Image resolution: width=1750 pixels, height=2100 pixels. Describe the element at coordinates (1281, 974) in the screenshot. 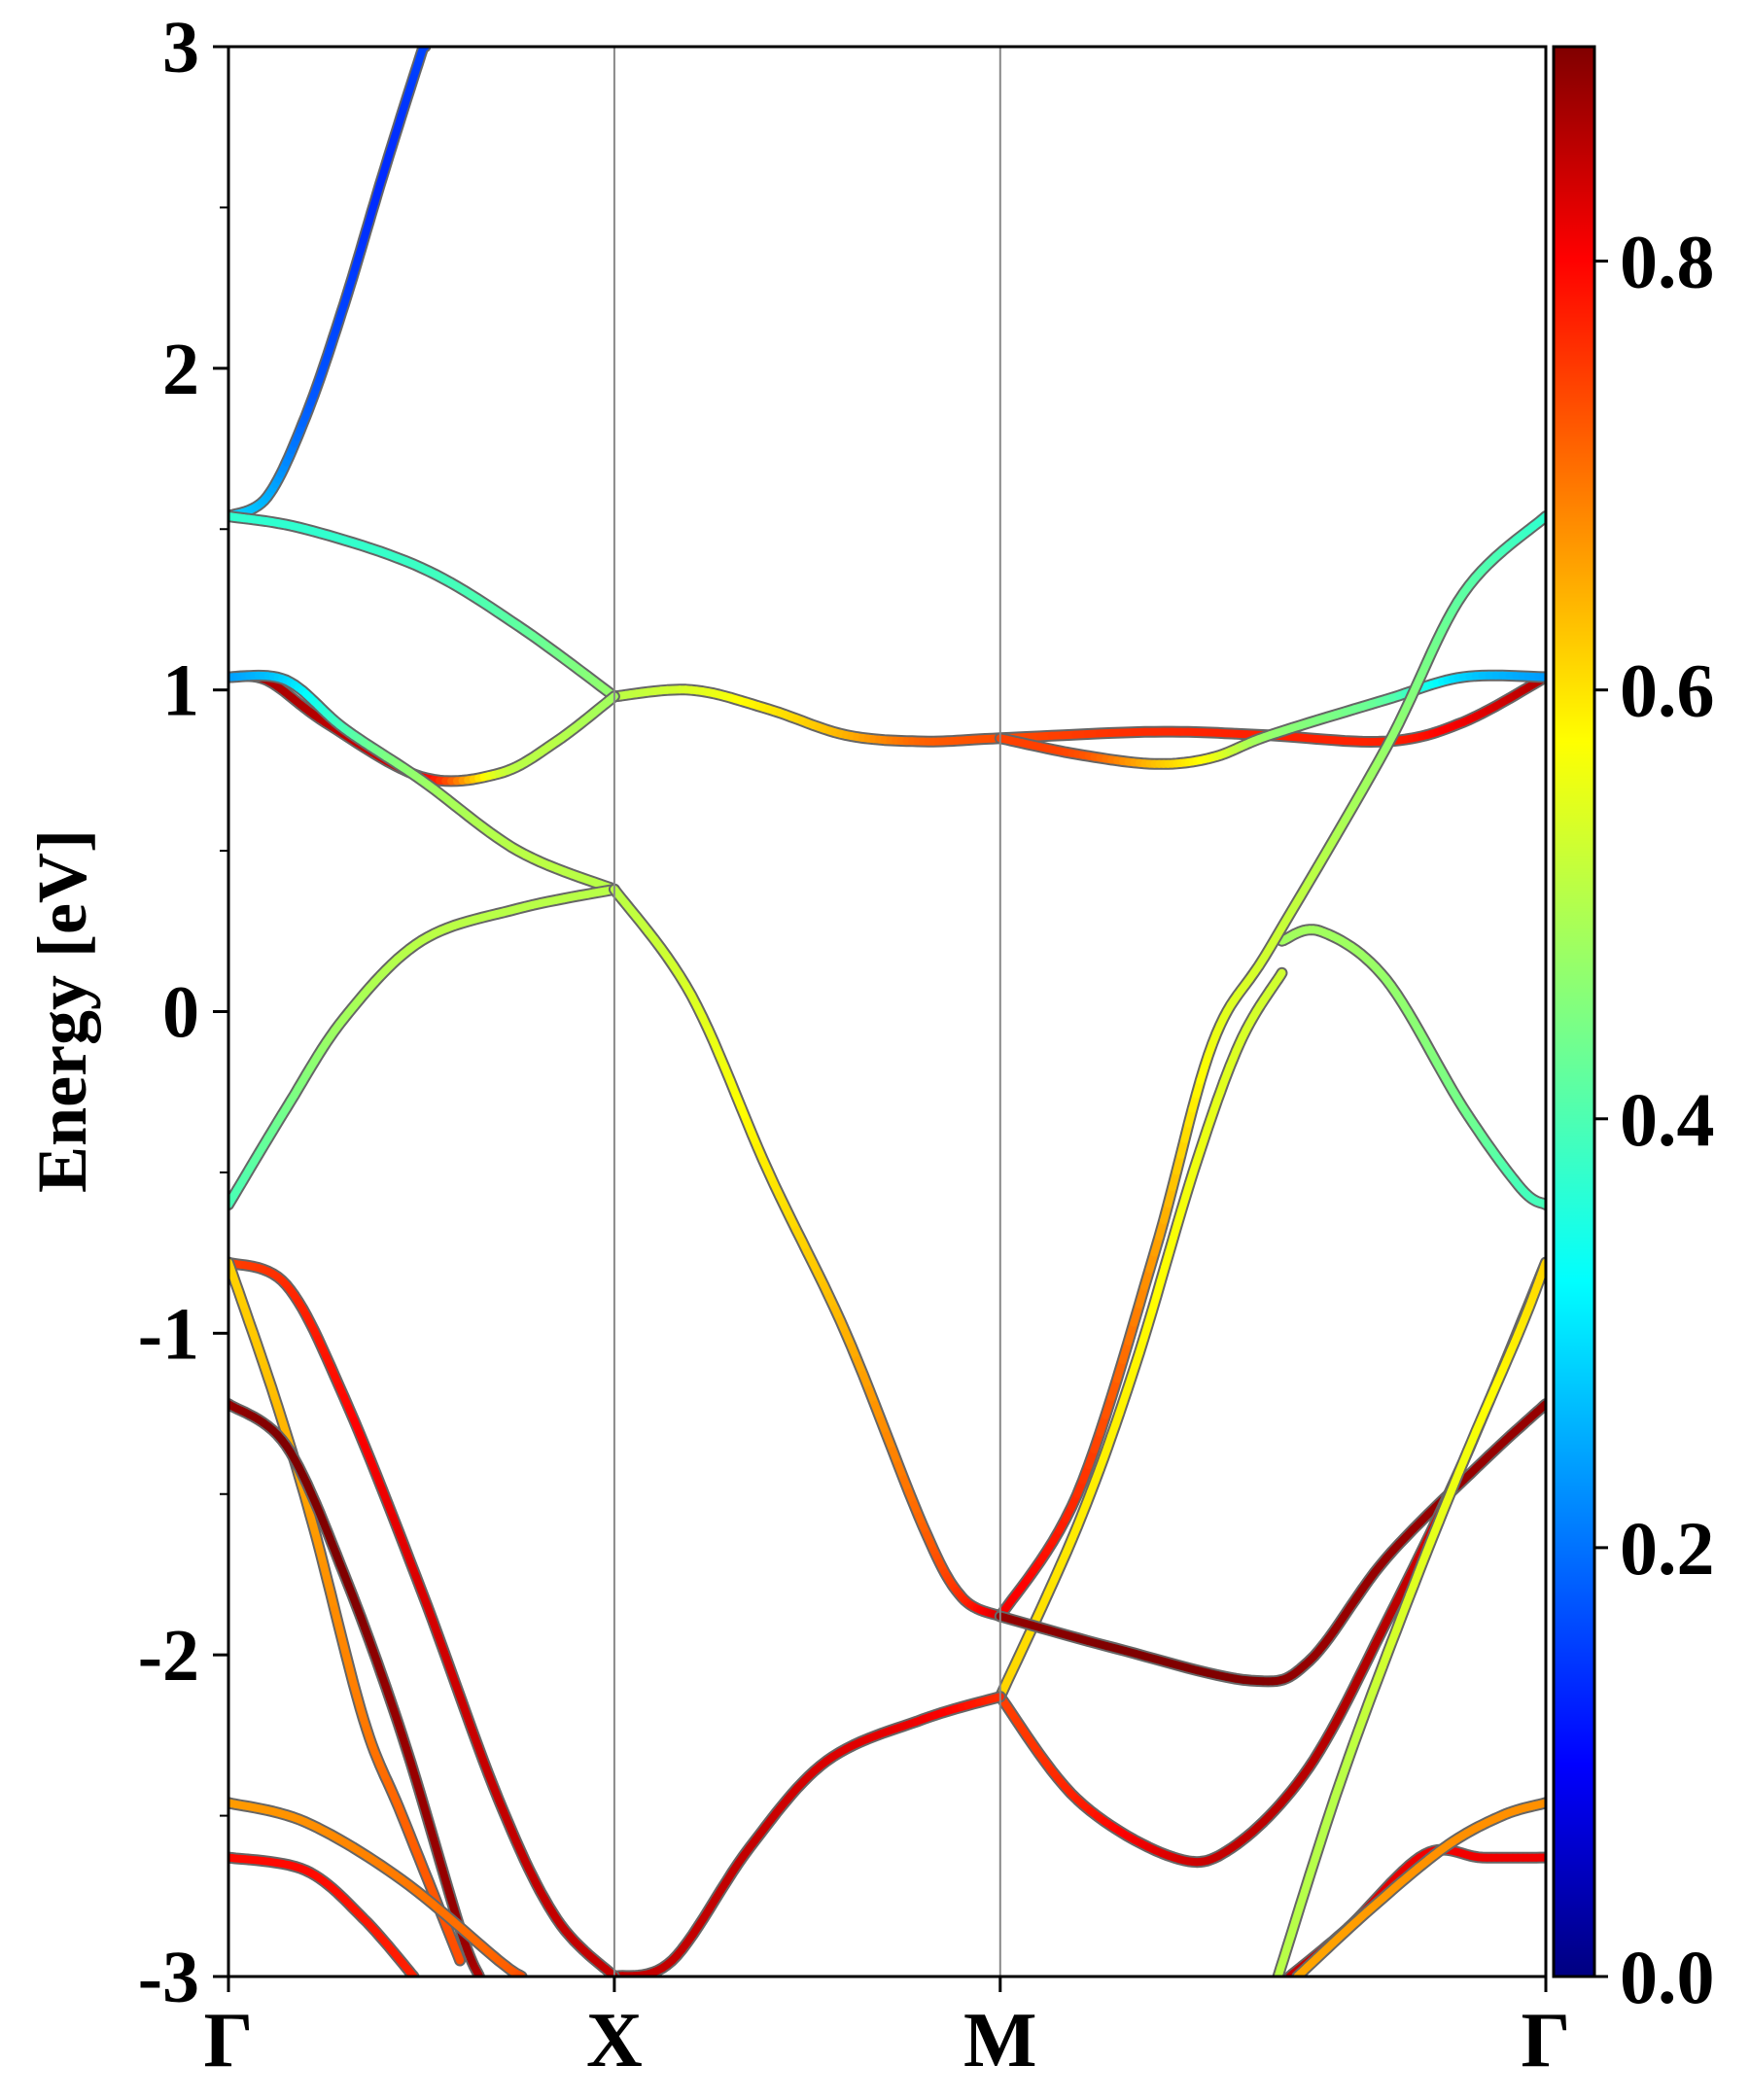

I see `band-11-segment` at that location.